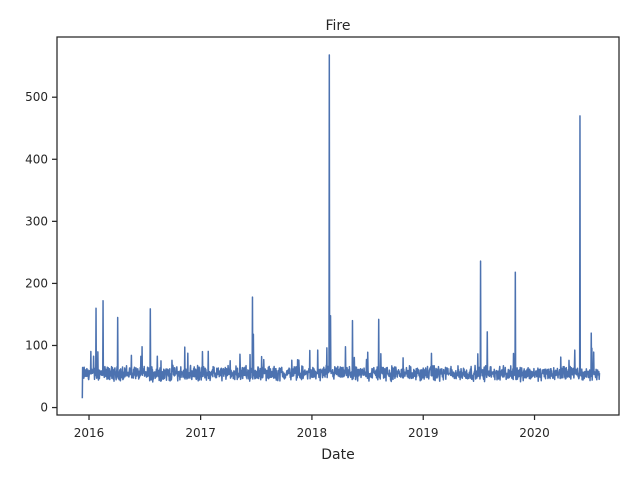 The image size is (640, 480). I want to click on y-axis-ticks: 0 100 200 300 400 500, so click(41, 252).